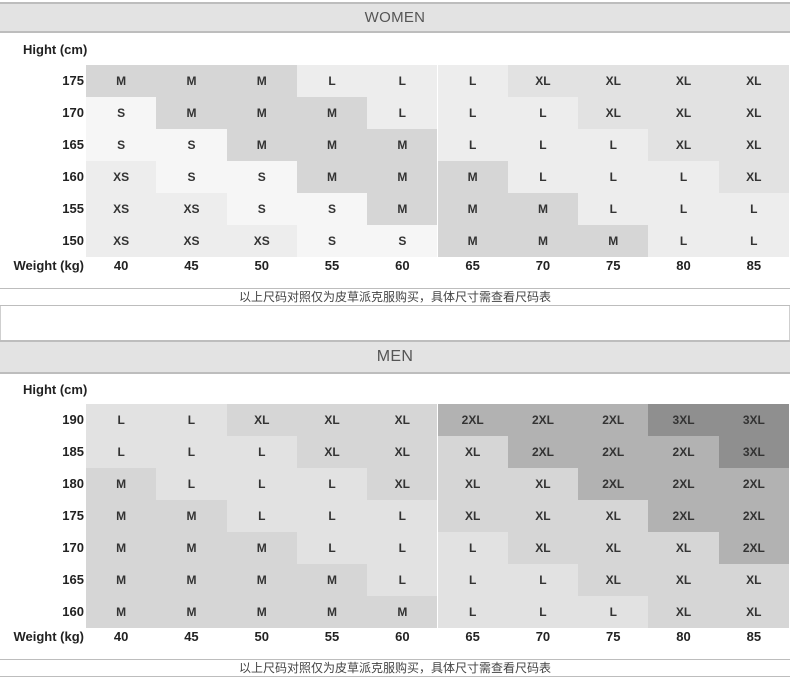 This screenshot has height=678, width=790. I want to click on table-row: 190 L L XL XL XL 2XL 2XL 2XL 3XL 3XL, so click(395, 420).